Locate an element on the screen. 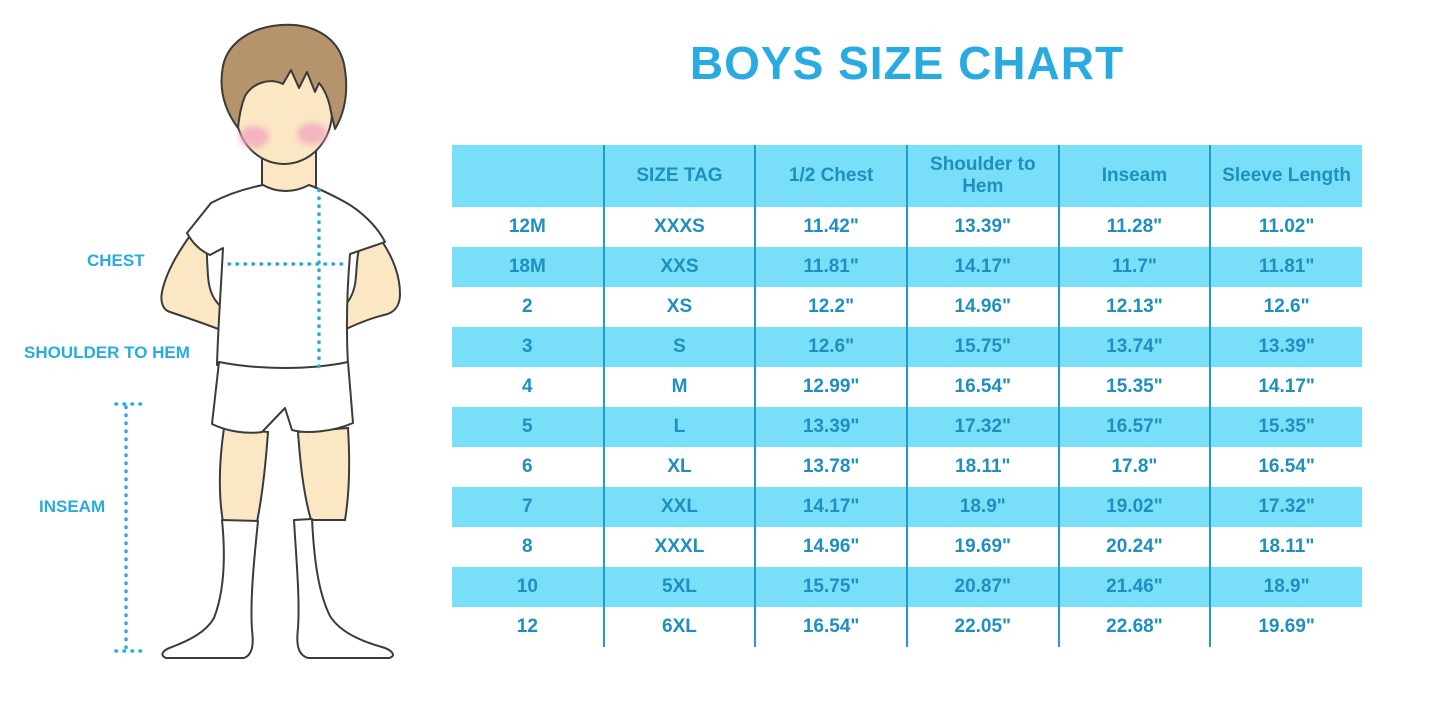  size-cell: 2 is located at coordinates (528, 307).